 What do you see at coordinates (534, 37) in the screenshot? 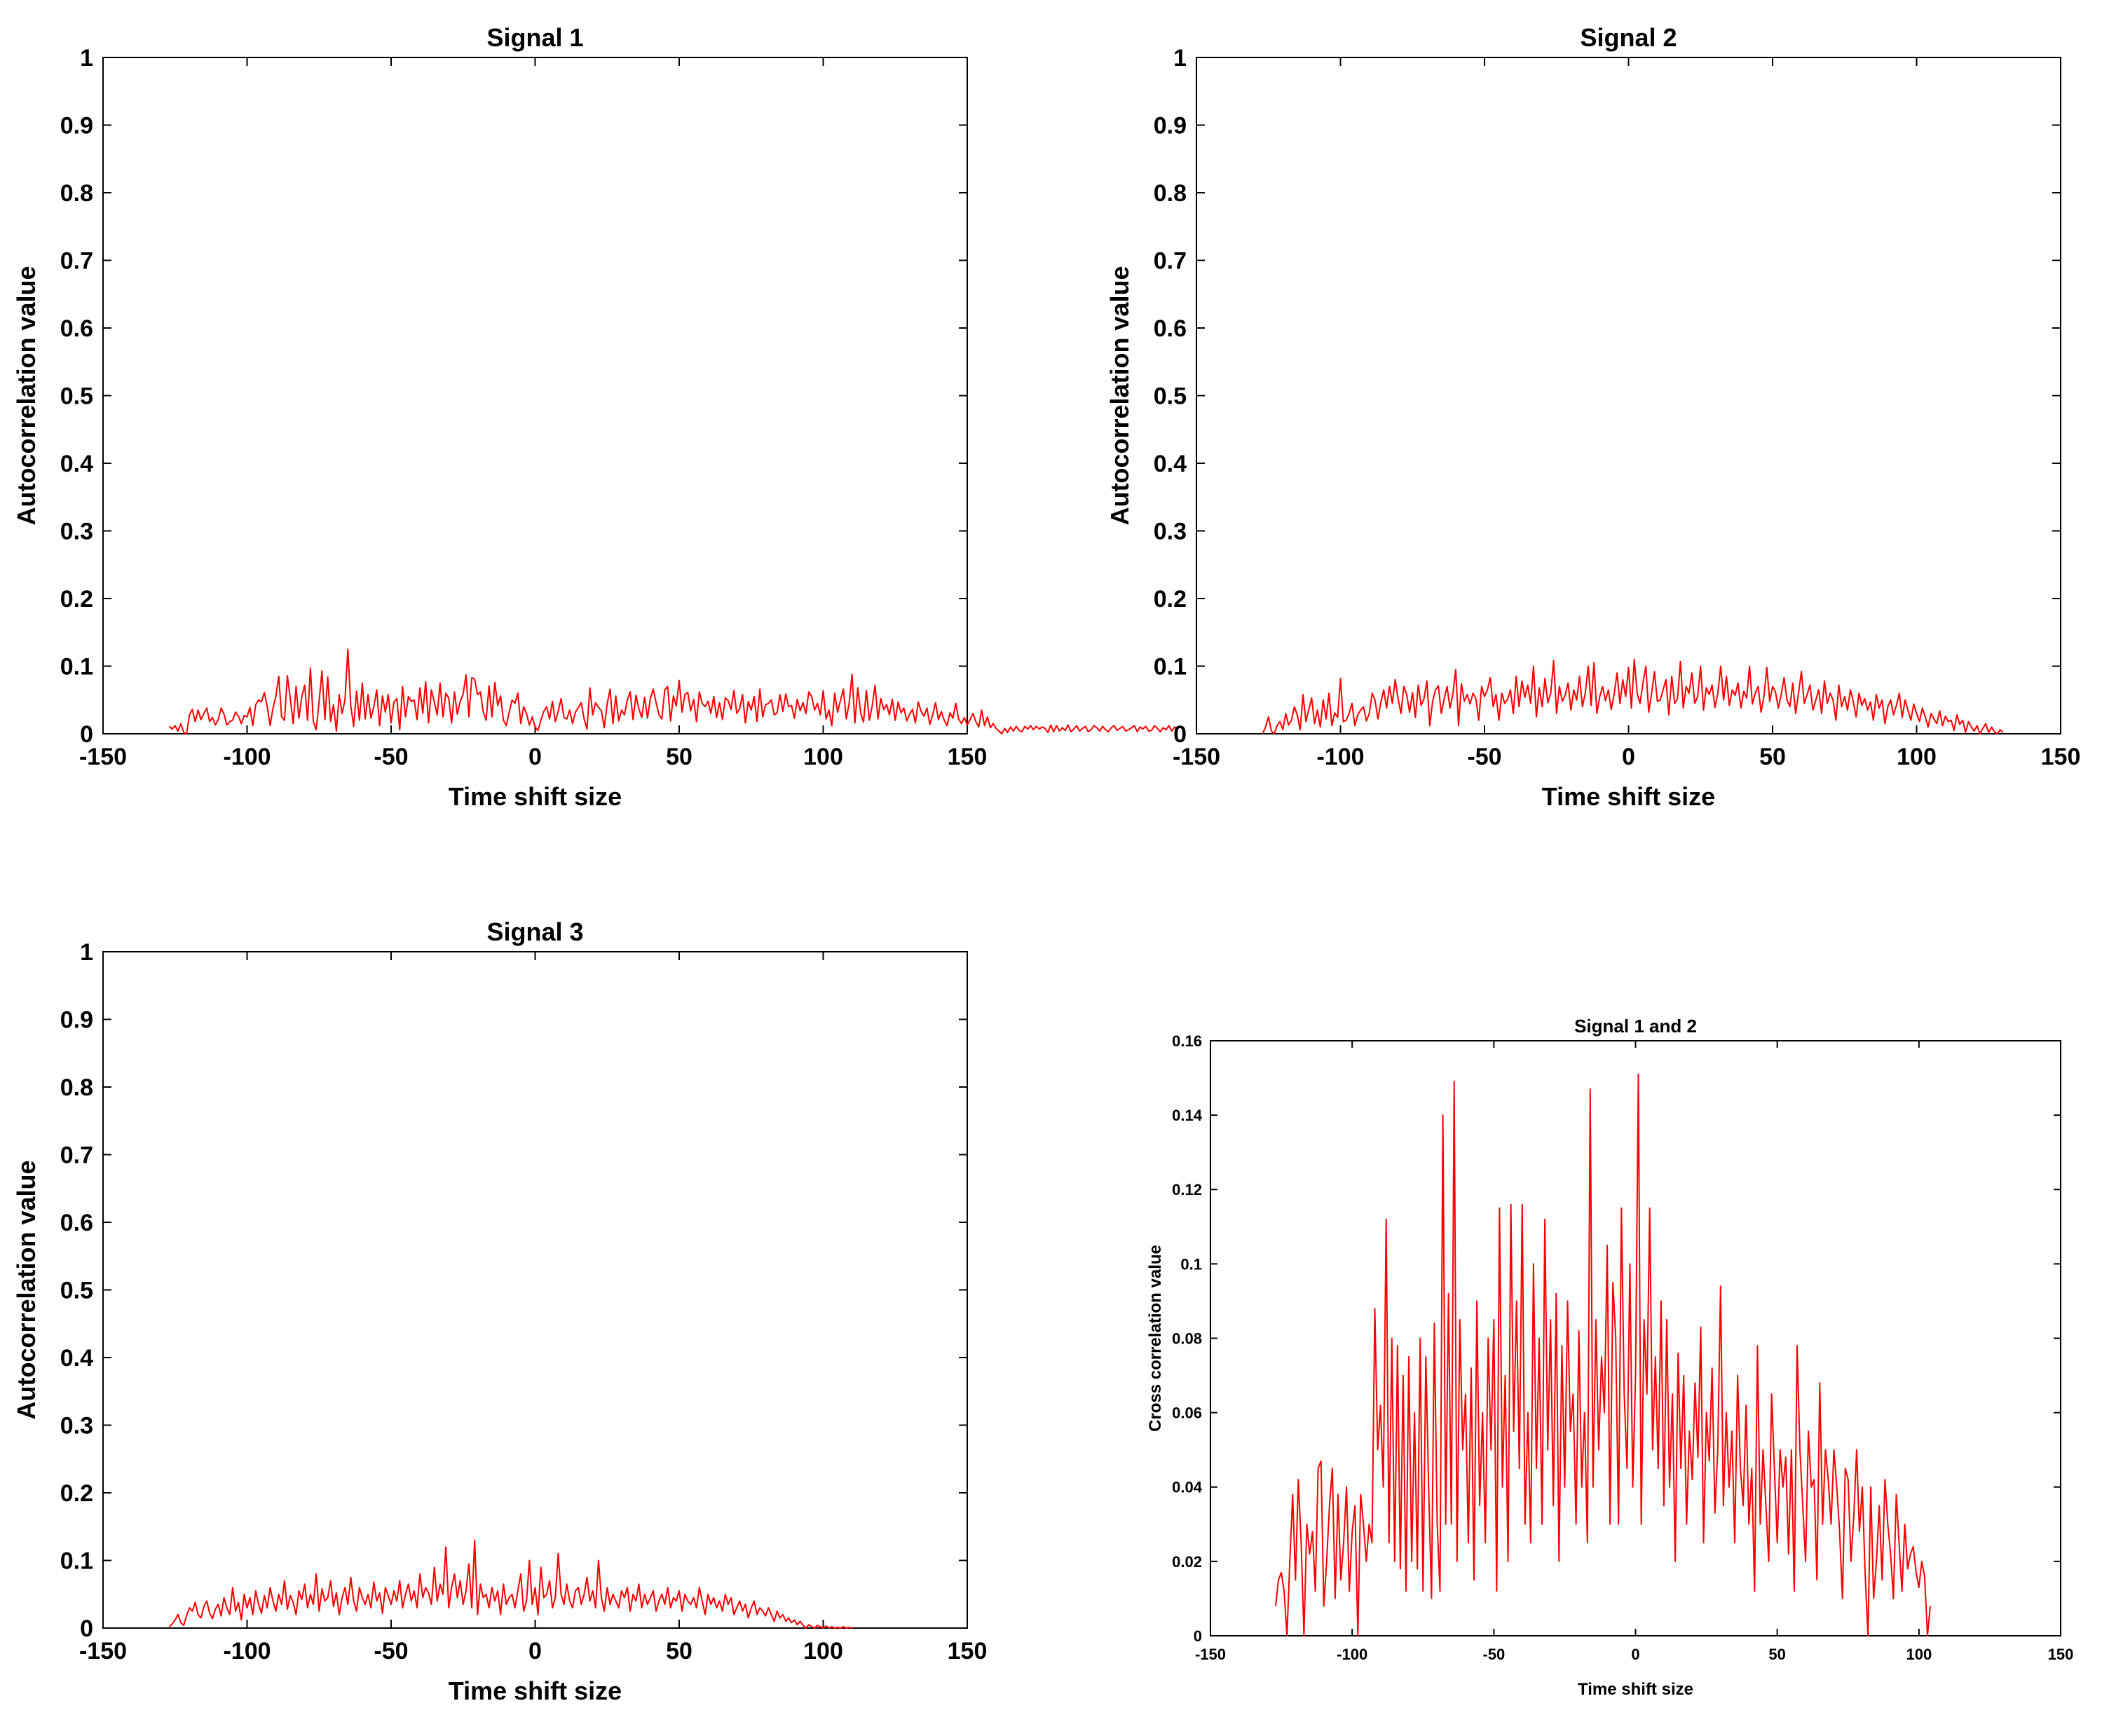
I see `chart-title: Signal 1` at bounding box center [534, 37].